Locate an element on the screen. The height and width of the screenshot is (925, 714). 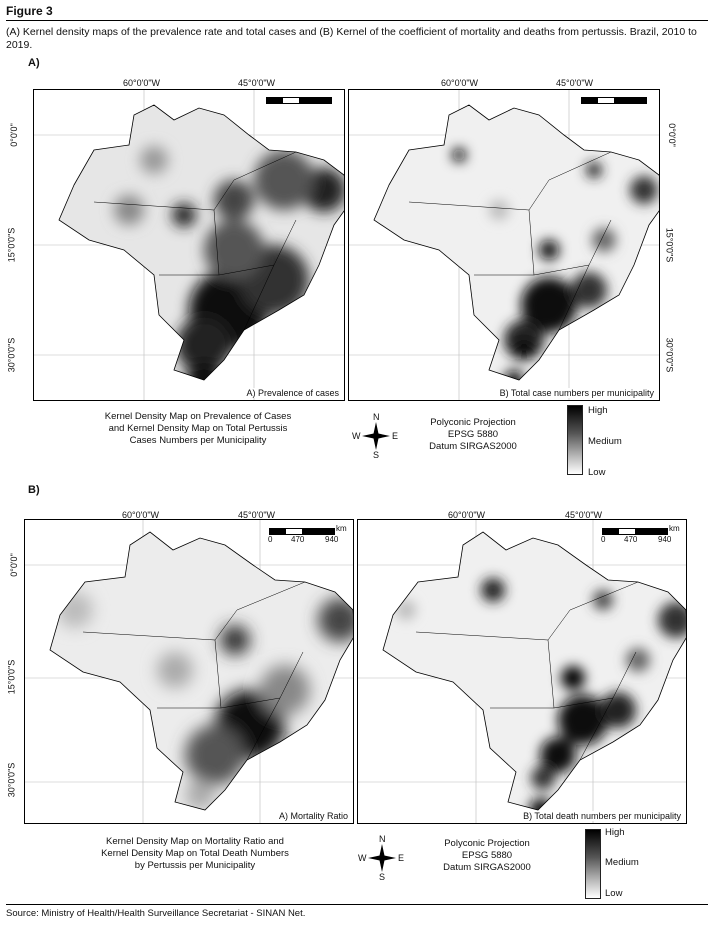
a-compass-e: E is located at coordinates (395, 436).